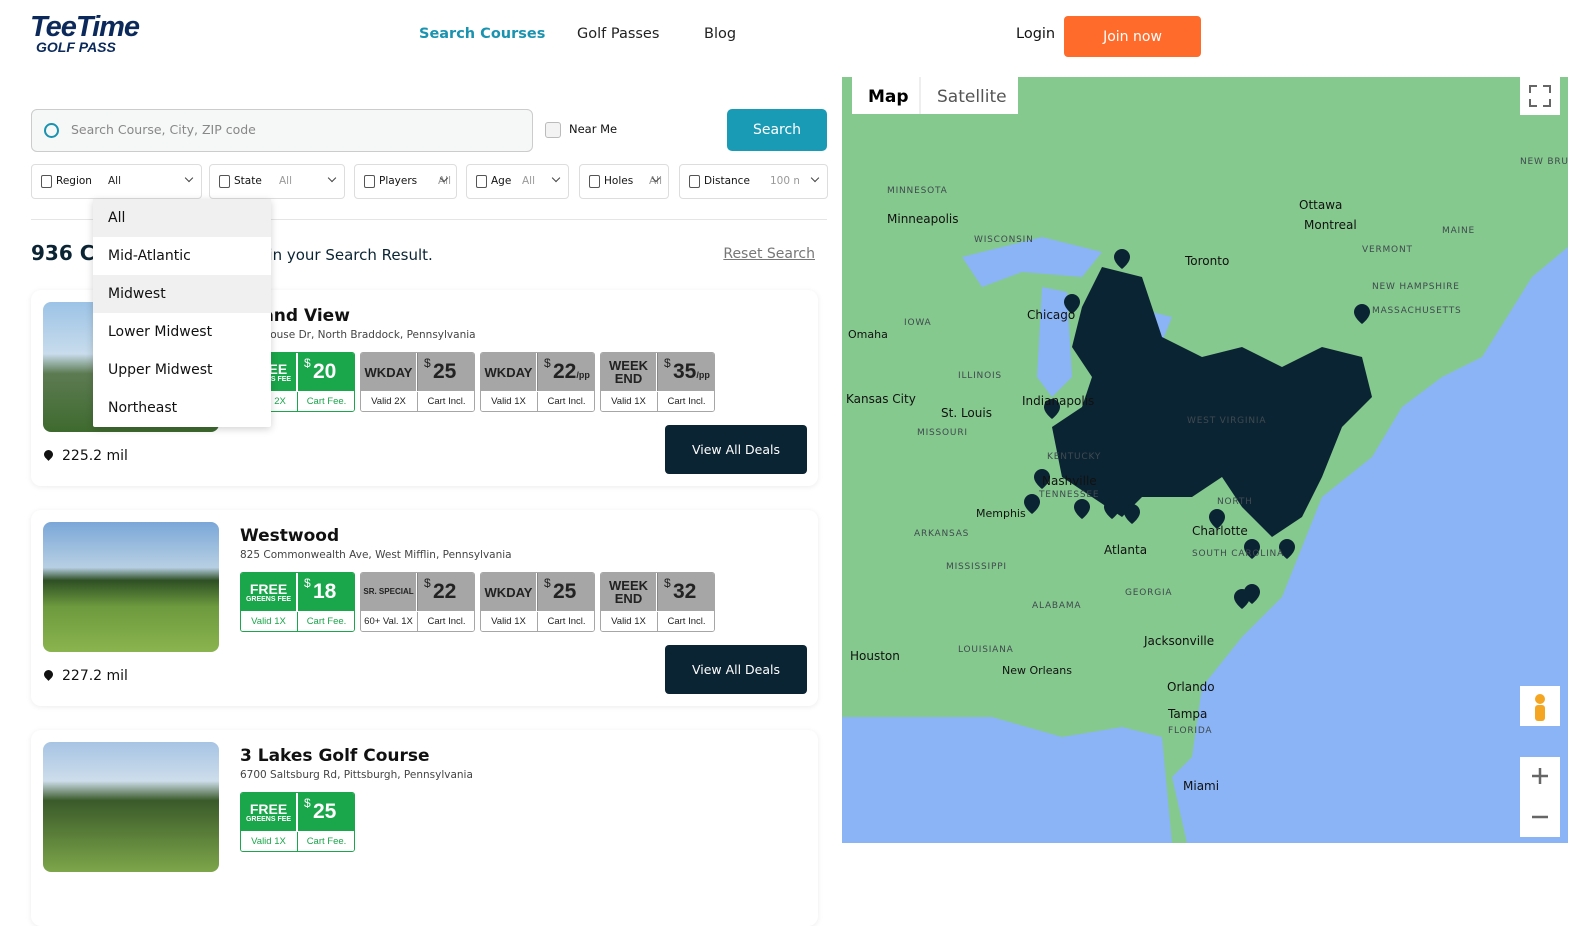  I want to click on logo-bottom: GOLF PASS, so click(76, 47).